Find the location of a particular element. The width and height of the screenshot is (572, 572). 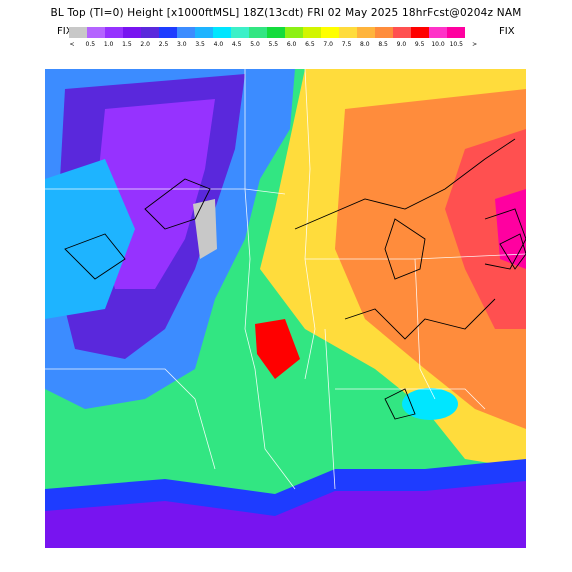

grey-patch is located at coordinates (205, 229).